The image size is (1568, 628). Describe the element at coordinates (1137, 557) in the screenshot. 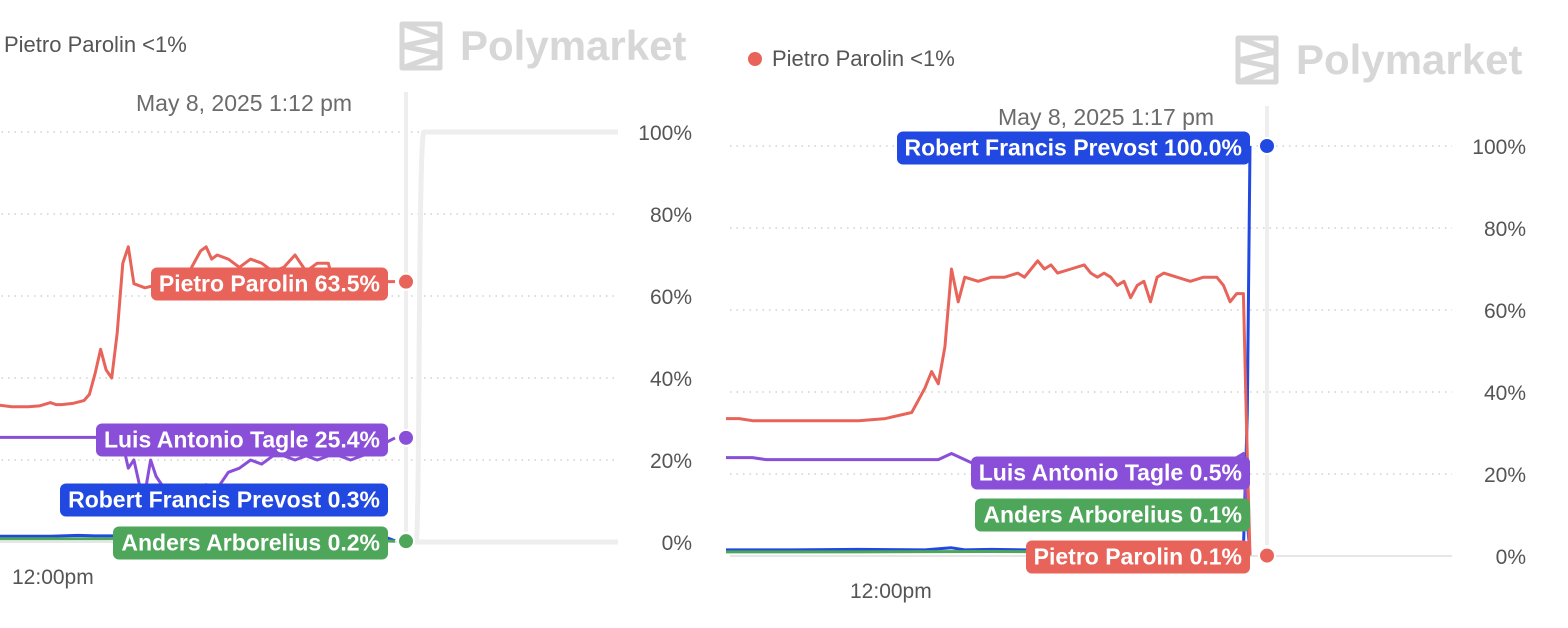

I see `hover-label-pietro-parolin: Pietro Parolin 0.1%` at that location.